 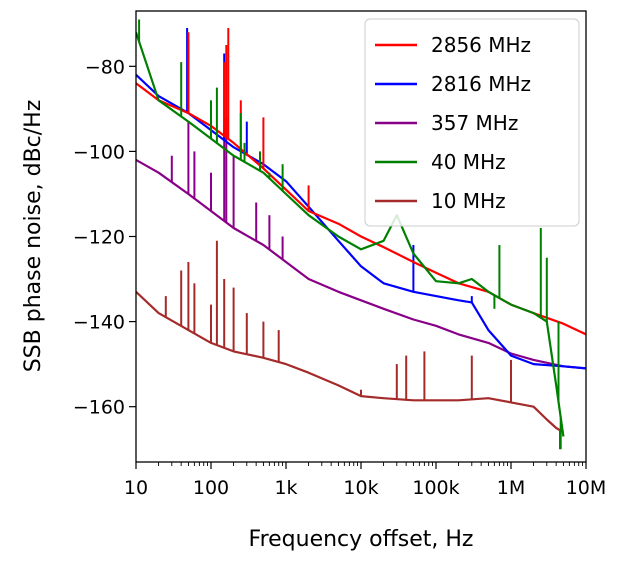 What do you see at coordinates (586, 488) in the screenshot?
I see `x-tick-label-6: 10M` at bounding box center [586, 488].